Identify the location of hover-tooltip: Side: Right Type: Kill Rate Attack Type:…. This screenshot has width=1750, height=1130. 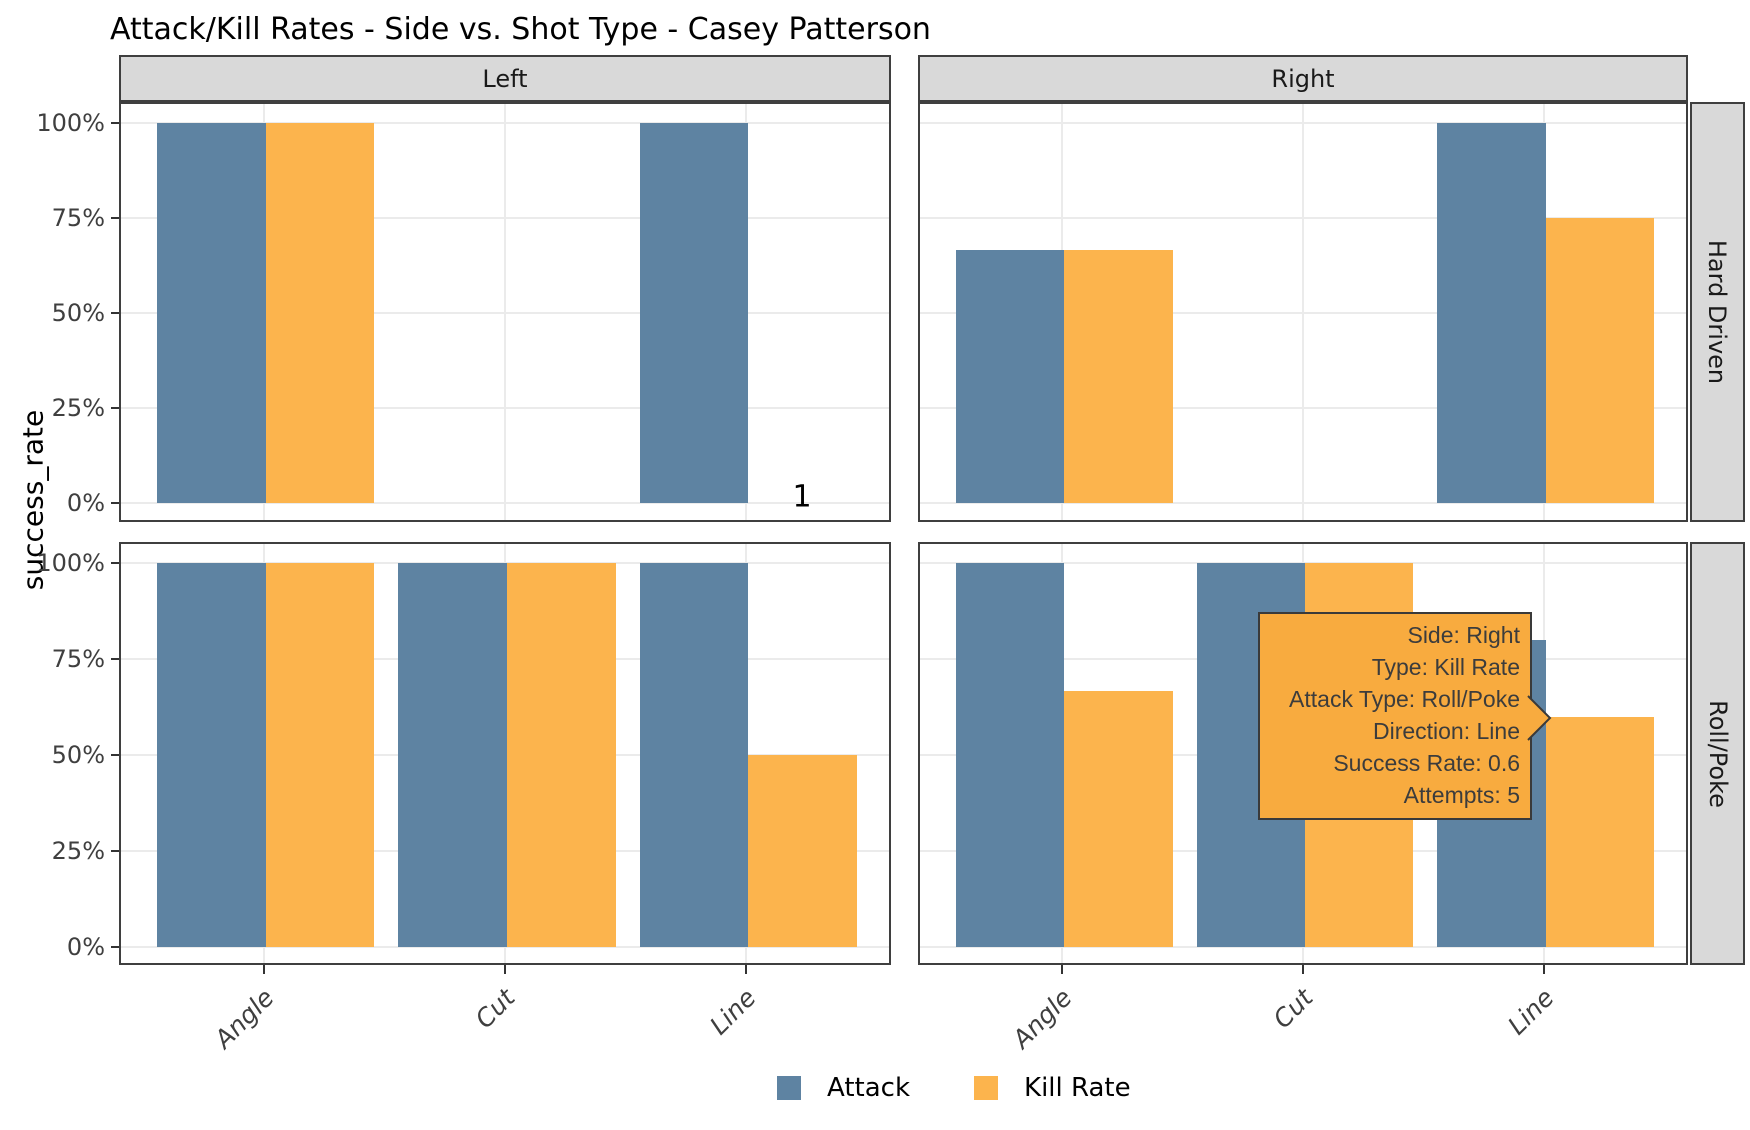
(1395, 716).